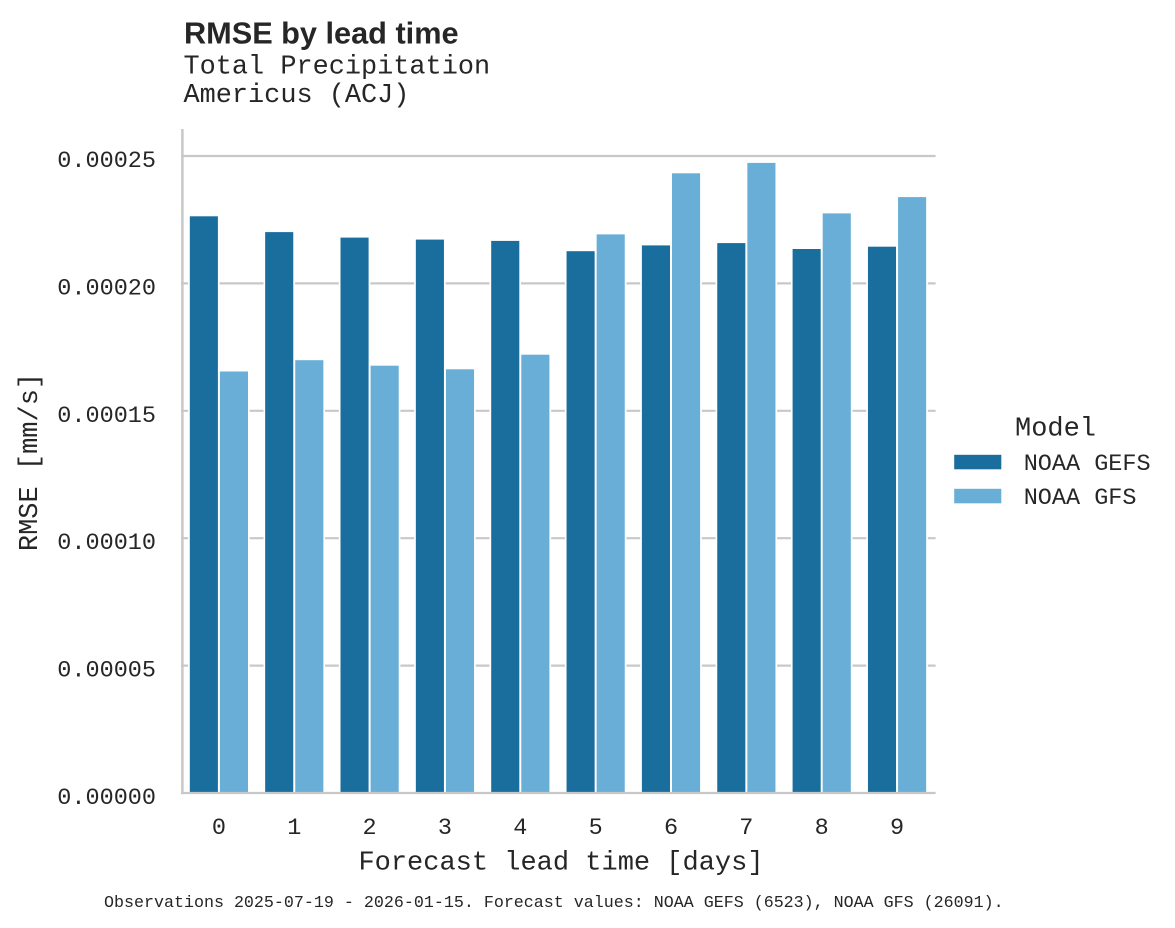  What do you see at coordinates (219, 828) in the screenshot?
I see `svg-text: 0` at bounding box center [219, 828].